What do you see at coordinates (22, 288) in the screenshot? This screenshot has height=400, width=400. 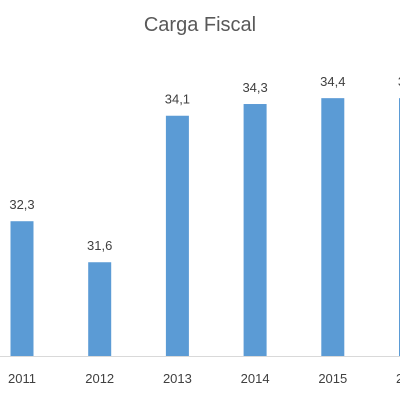 I see `bar-2011` at bounding box center [22, 288].